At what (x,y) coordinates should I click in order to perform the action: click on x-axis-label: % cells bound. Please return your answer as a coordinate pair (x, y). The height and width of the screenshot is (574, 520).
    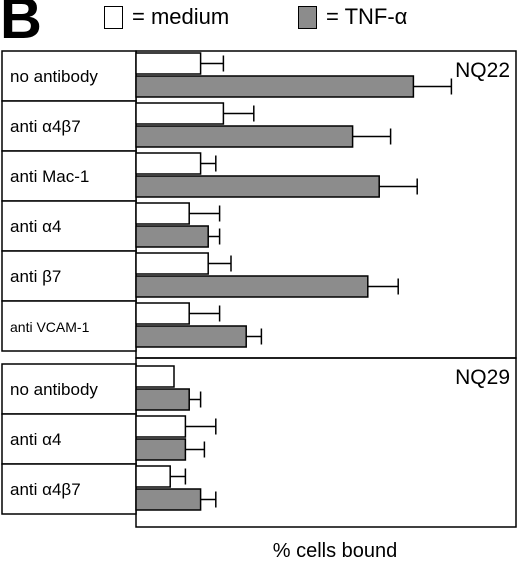
    Looking at the image, I should click on (335, 551).